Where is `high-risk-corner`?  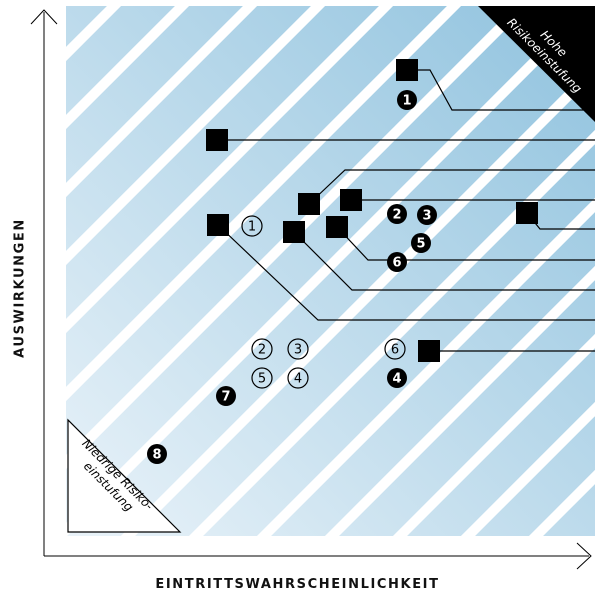
high-risk-corner is located at coordinates (536, 64).